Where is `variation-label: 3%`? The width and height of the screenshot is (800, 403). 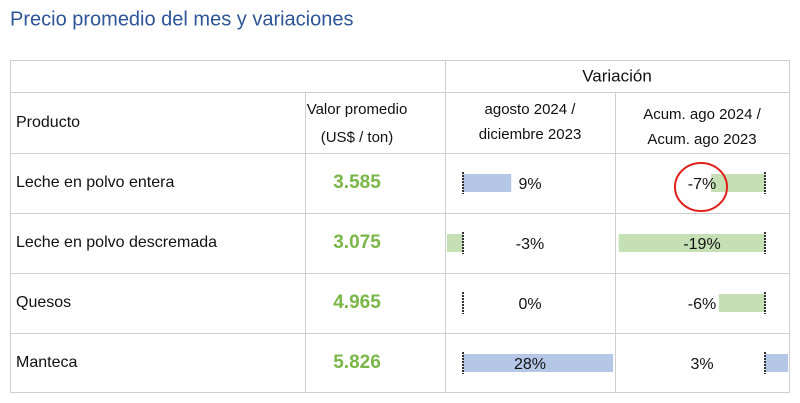
variation-label: 3% is located at coordinates (701, 364).